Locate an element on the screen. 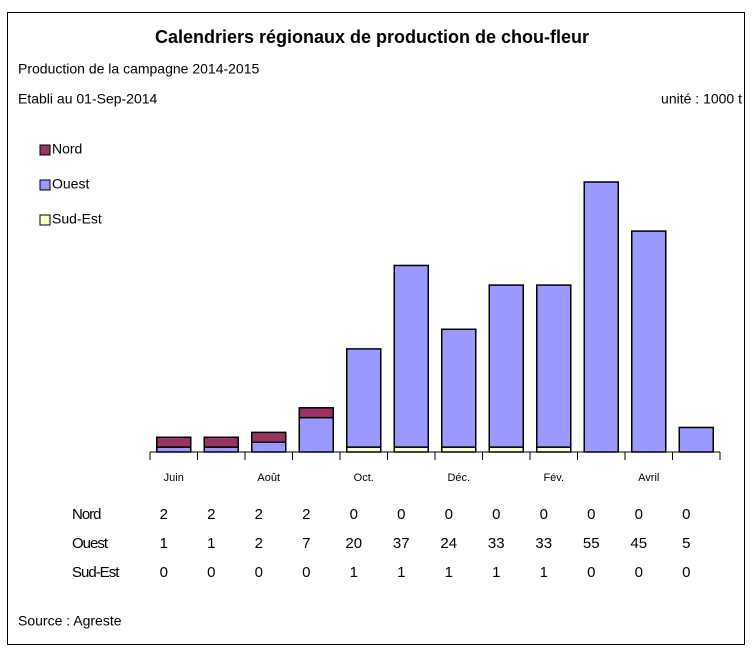 This screenshot has width=755, height=658. unit-note: unité : 1000 t is located at coordinates (701, 99).